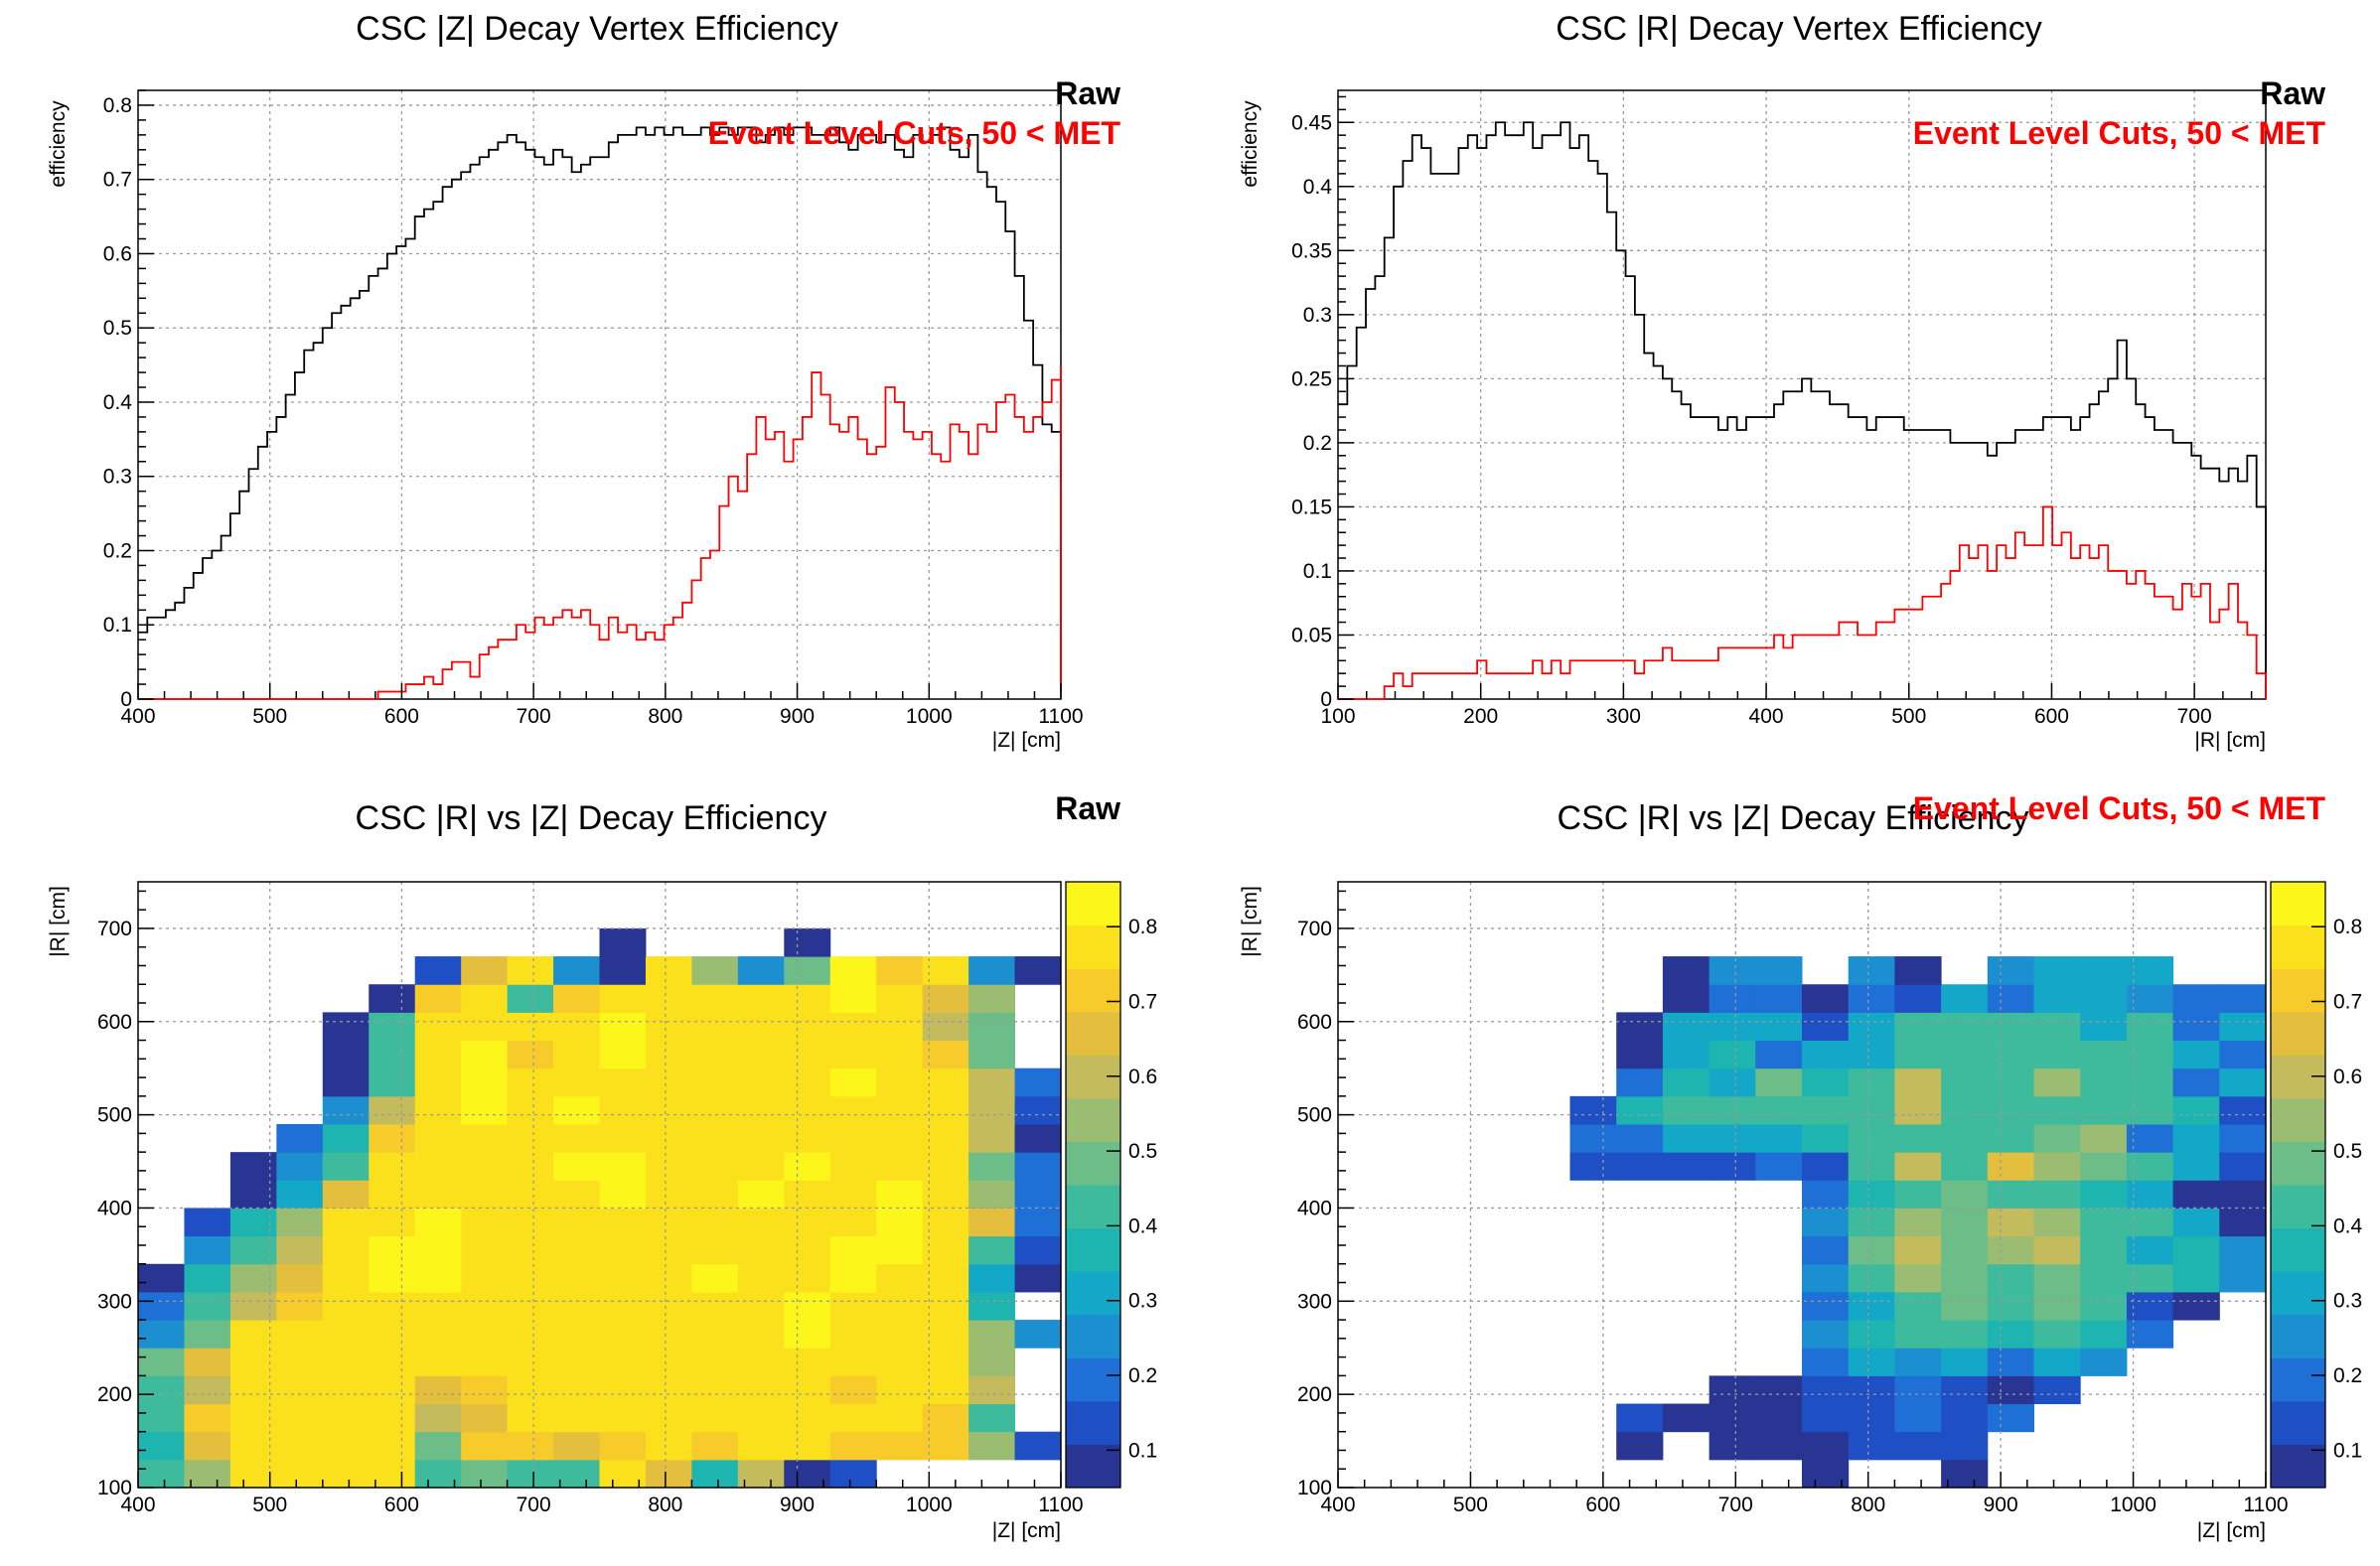 The width and height of the screenshot is (2380, 1566). Describe the element at coordinates (1250, 921) in the screenshot. I see `y-axis-title: |R| [cm]` at that location.